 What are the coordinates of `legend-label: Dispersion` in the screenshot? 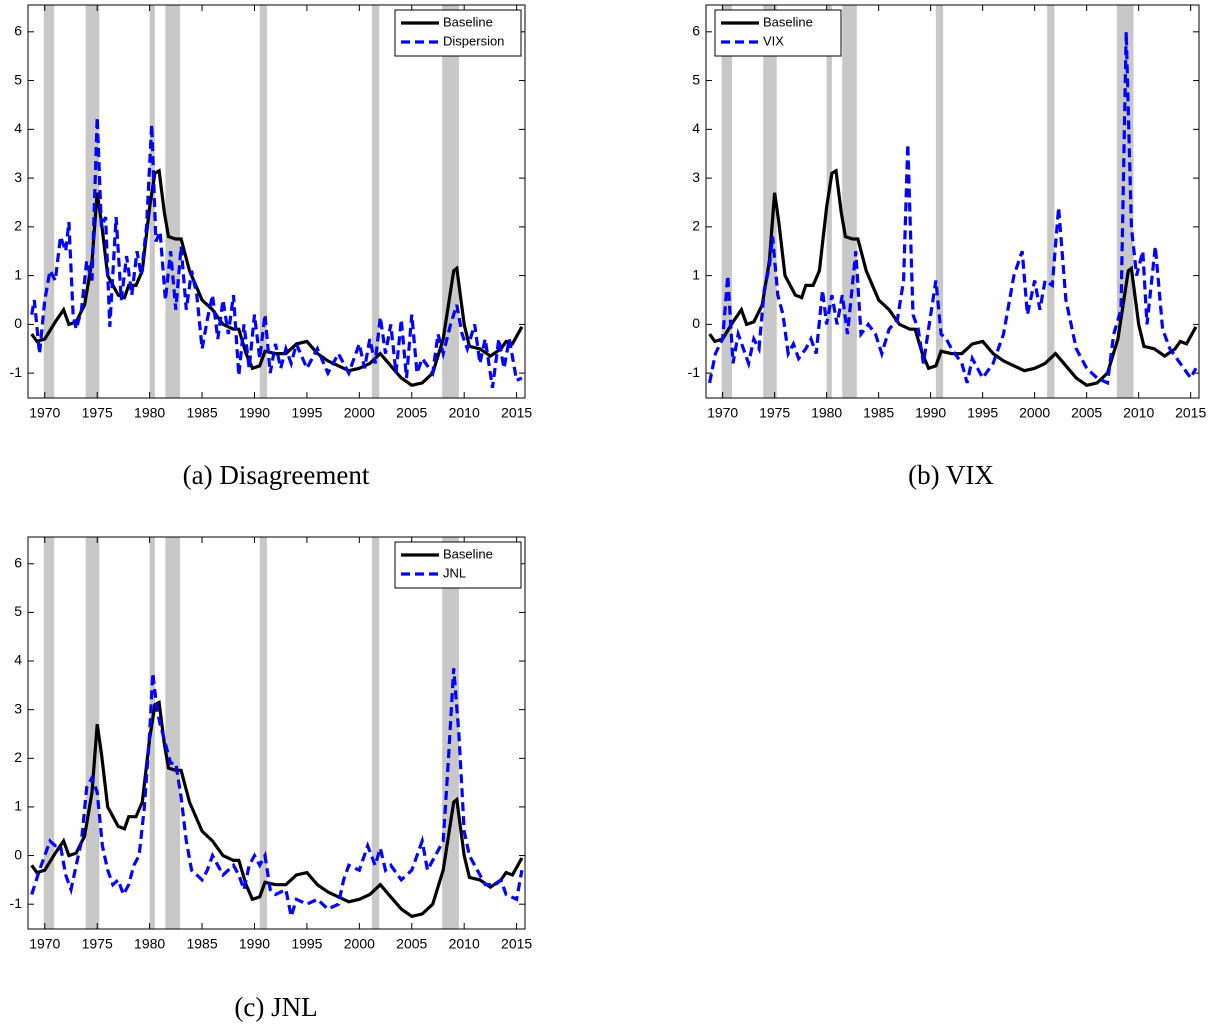 It's located at (473, 40).